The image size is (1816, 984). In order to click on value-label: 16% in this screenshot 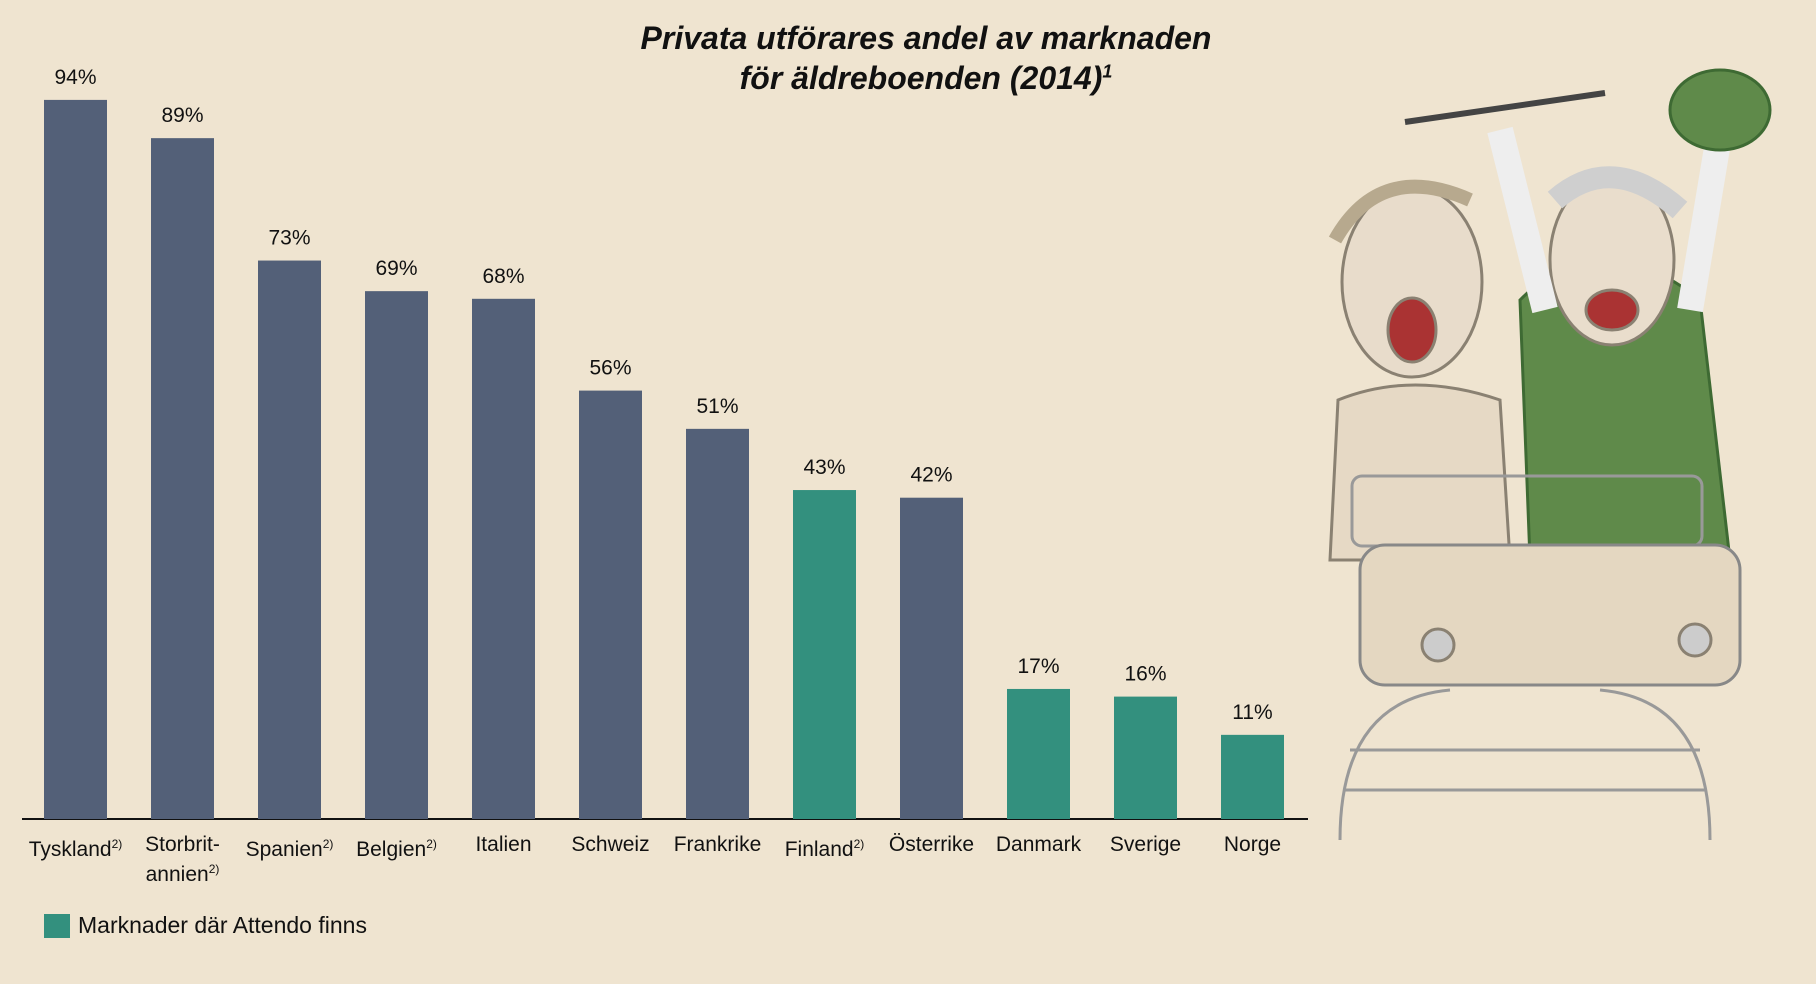, I will do `click(1145, 674)`.